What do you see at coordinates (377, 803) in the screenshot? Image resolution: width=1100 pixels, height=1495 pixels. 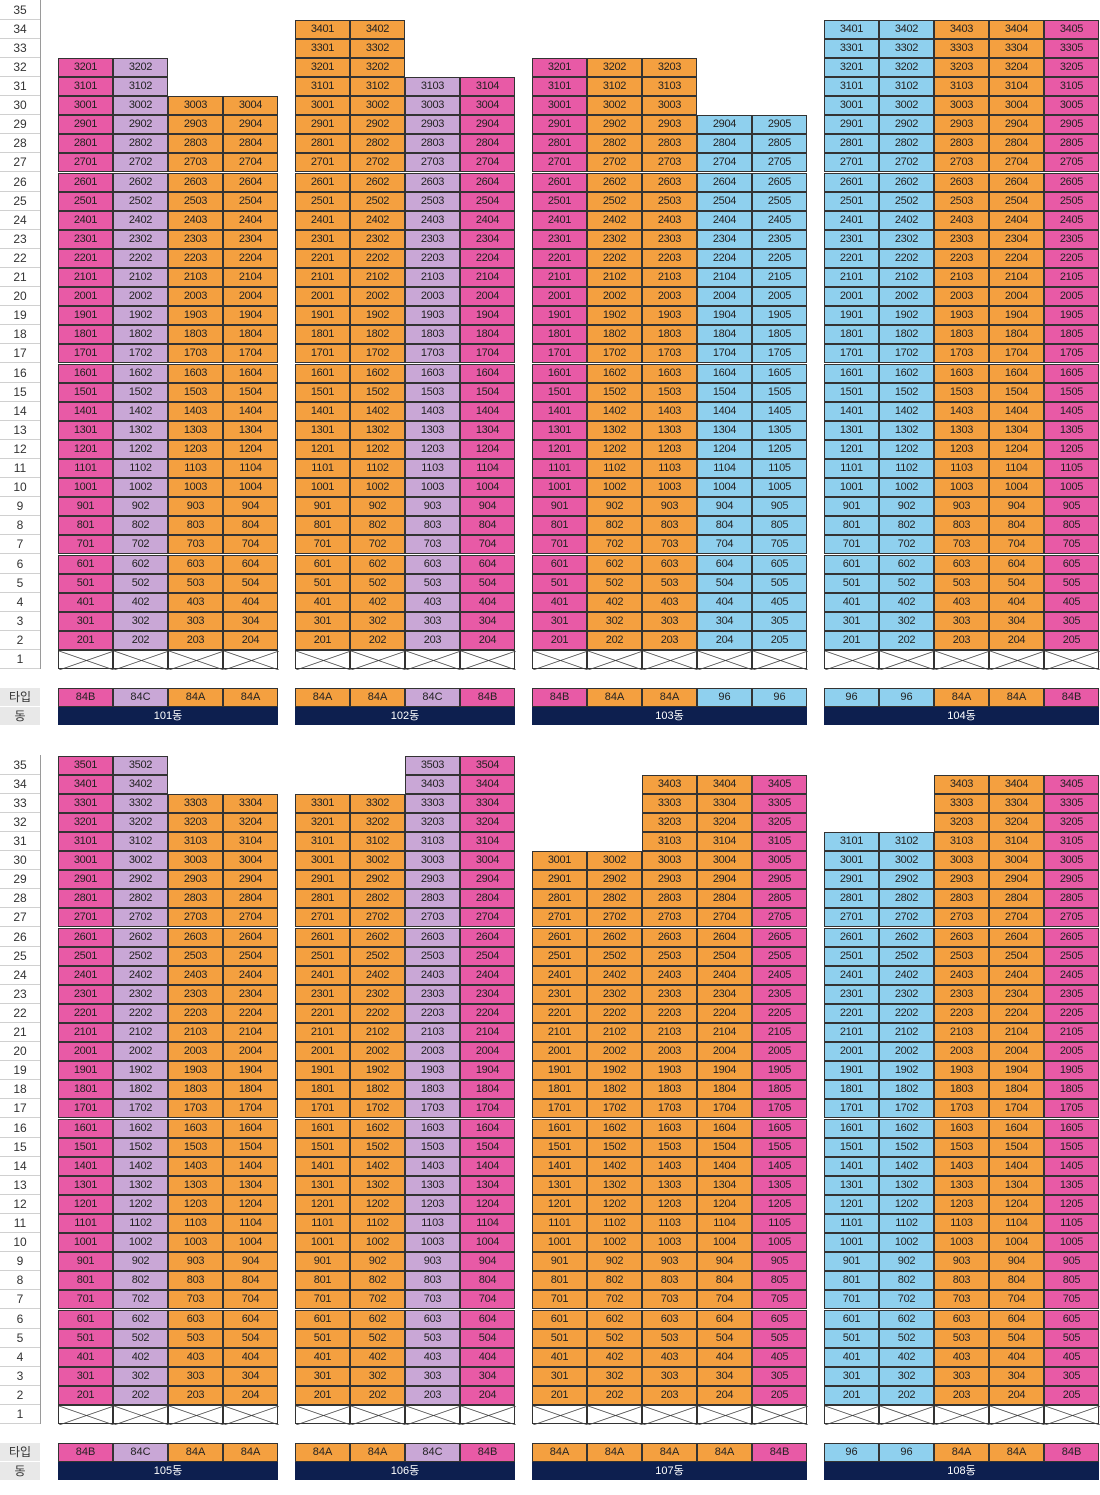 I see `unit-cell: 3302` at bounding box center [377, 803].